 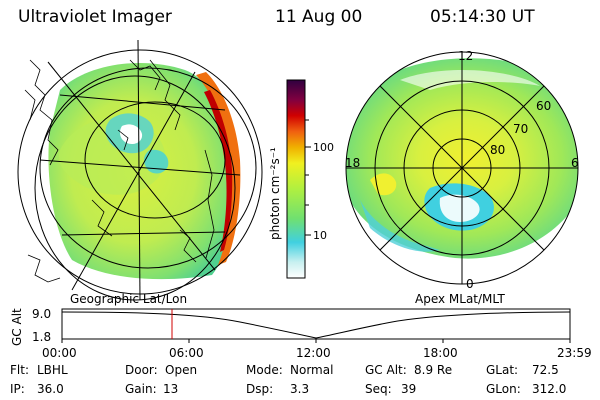 I want to click on seq-value: 39, so click(x=409, y=389).